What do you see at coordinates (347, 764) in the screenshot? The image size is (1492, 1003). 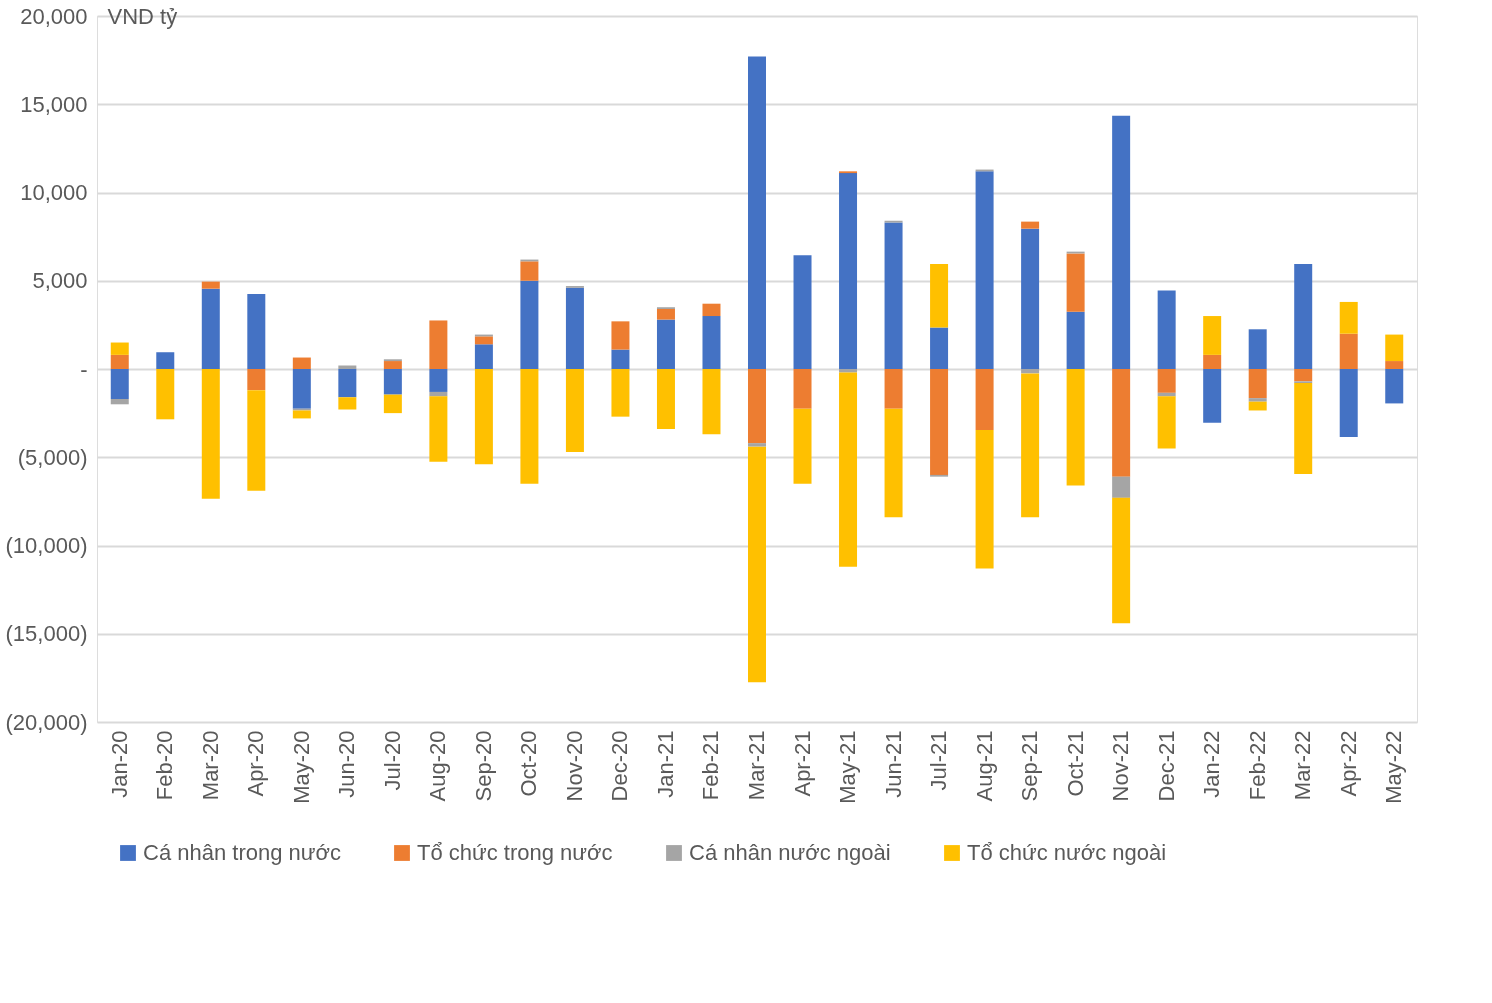 I see `x-tick-label: Jun-20` at bounding box center [347, 764].